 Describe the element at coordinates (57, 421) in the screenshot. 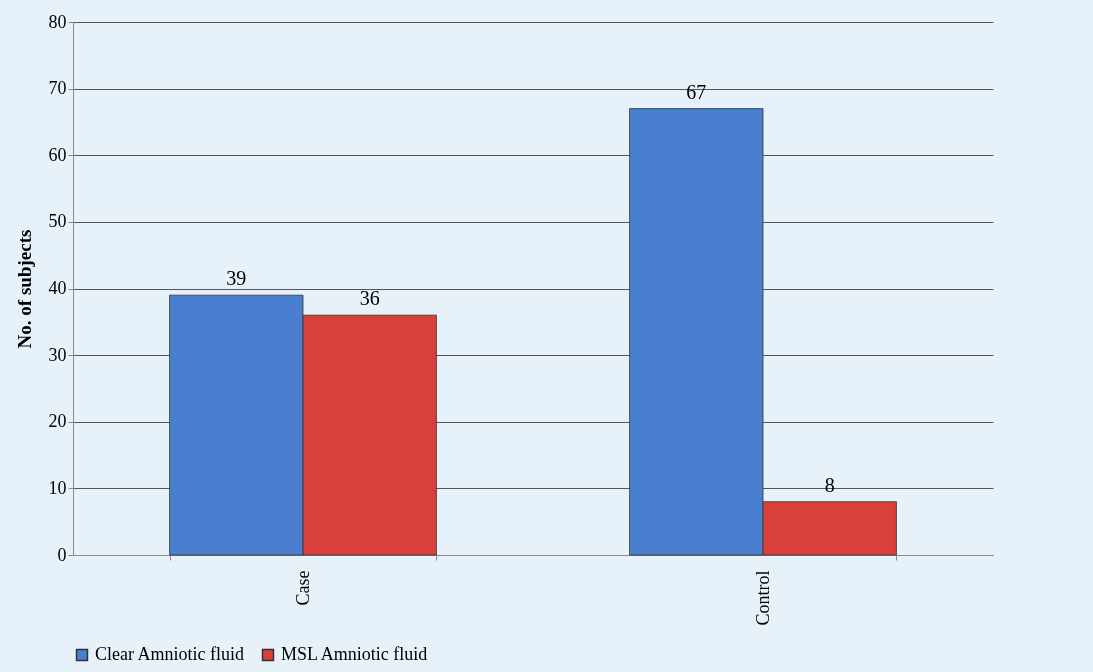

I see `y-tick-label: 20` at that location.